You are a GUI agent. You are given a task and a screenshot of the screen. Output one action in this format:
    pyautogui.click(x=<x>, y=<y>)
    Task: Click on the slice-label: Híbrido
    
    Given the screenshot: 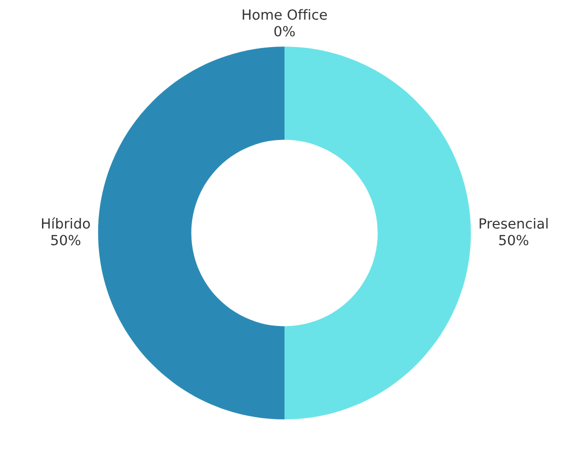 What is the action you would take?
    pyautogui.click(x=66, y=223)
    